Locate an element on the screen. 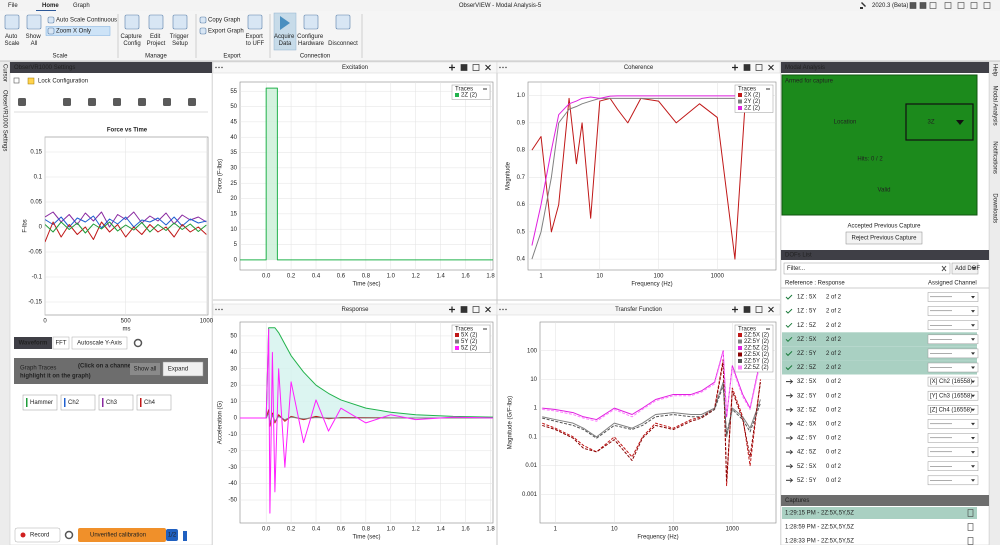 This screenshot has height=545, width=1000. record-button is located at coordinates (37, 535).